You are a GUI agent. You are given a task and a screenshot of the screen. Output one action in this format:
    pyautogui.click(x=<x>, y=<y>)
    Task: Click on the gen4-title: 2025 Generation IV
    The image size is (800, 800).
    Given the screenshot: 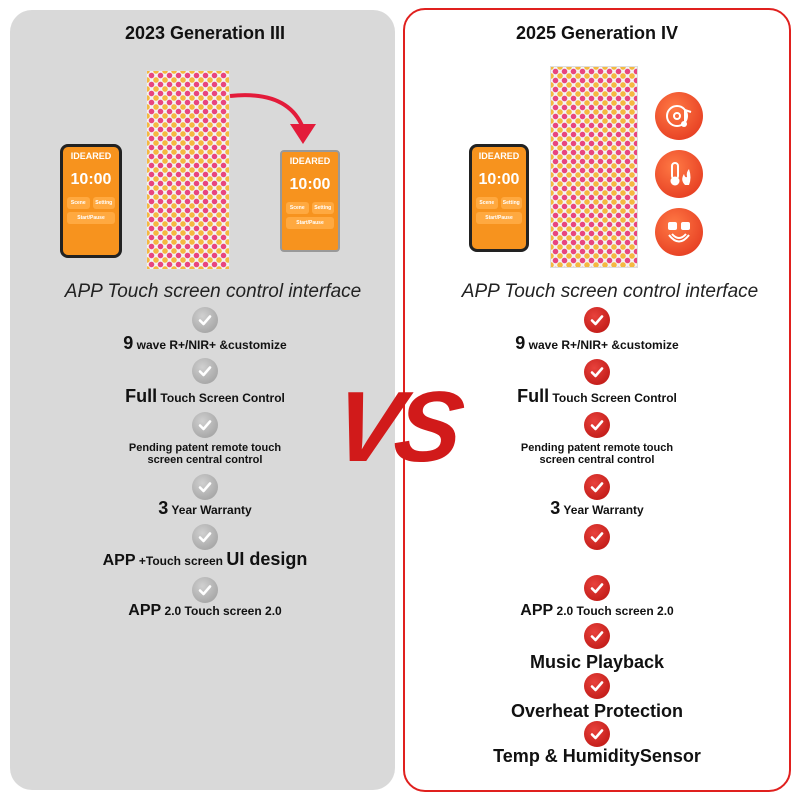 What is the action you would take?
    pyautogui.click(x=597, y=33)
    